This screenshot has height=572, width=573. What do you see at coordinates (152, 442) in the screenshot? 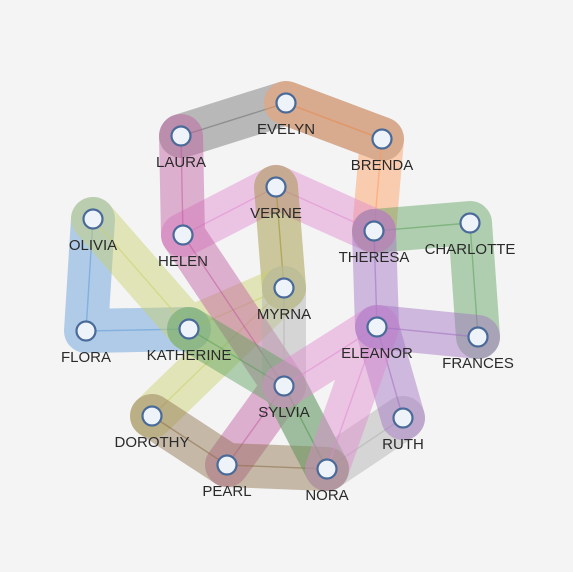
I see `node-label: DOROTHY` at bounding box center [152, 442].